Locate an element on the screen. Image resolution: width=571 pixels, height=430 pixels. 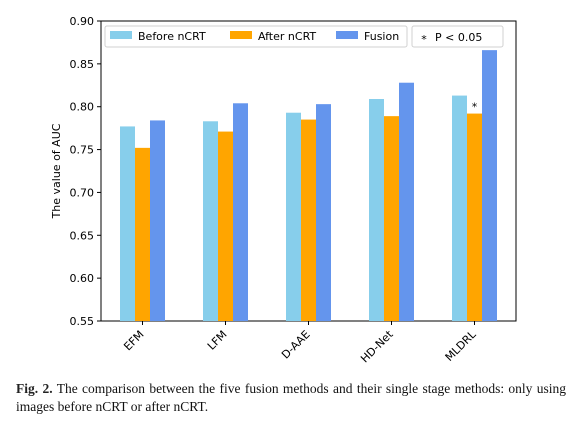
y-tick-label: 0.85 is located at coordinates (82, 64).